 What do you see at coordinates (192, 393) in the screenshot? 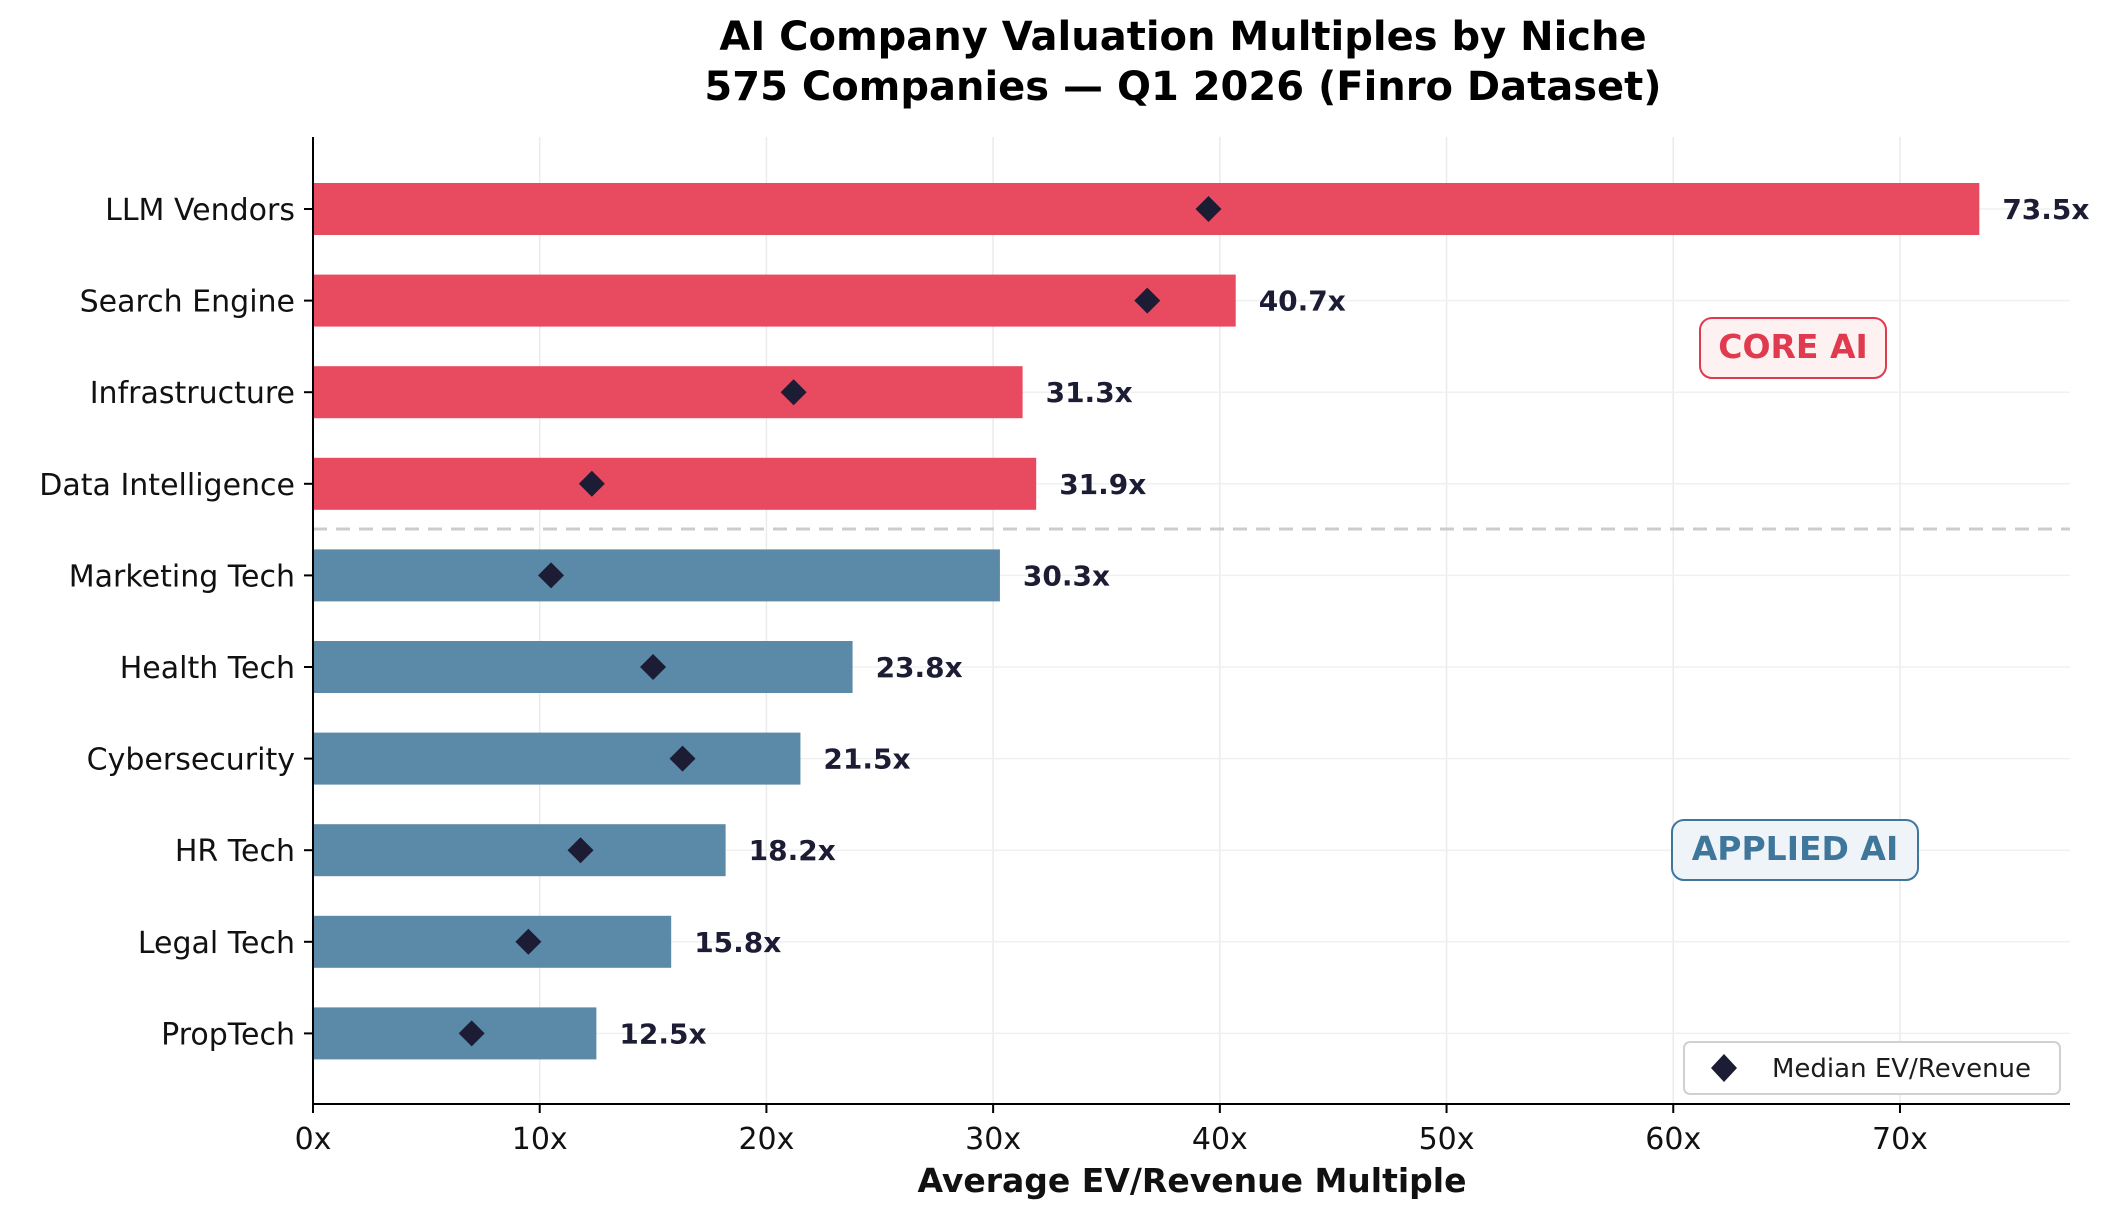
I see `category-label: Infrastructure` at bounding box center [192, 393].